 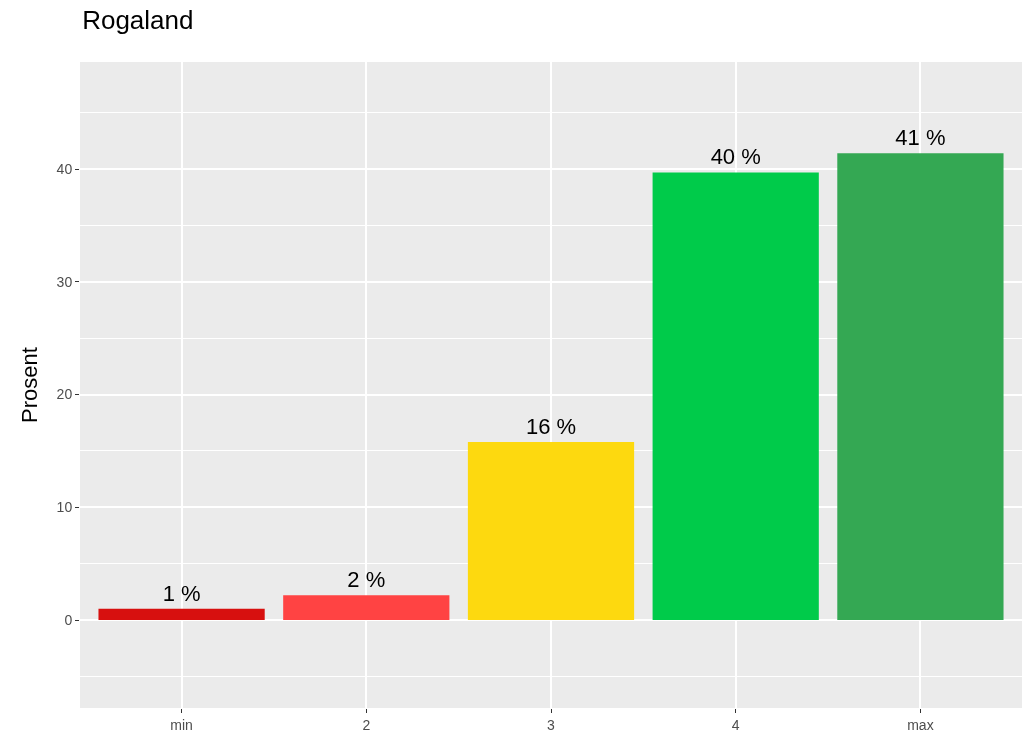 I want to click on x-tick-label: max, so click(x=920, y=724).